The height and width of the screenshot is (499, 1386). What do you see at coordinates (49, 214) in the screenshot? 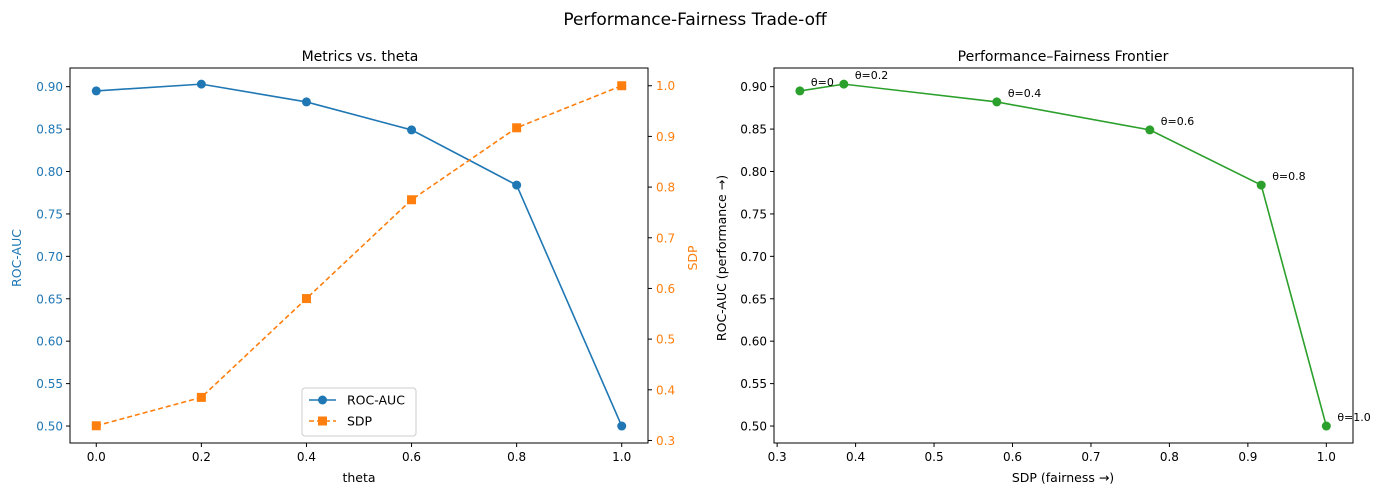
I see `left-y-tick-label: 0.75` at bounding box center [49, 214].